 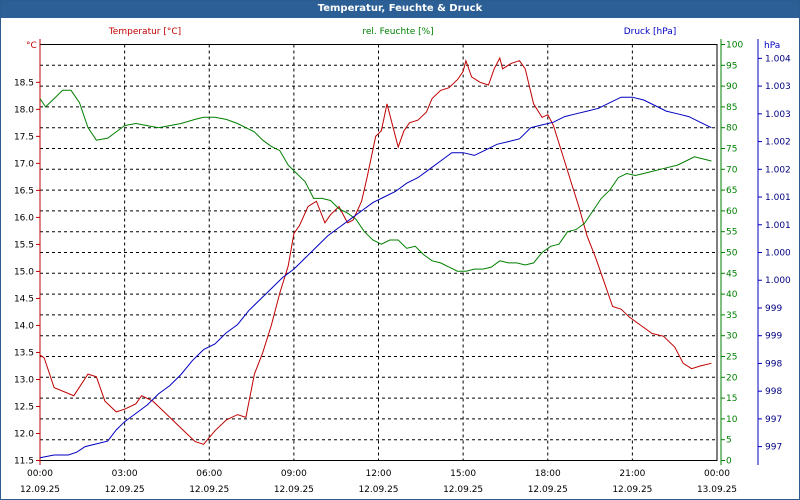 I want to click on temperature-tick-label: 16.5, so click(x=24, y=191).